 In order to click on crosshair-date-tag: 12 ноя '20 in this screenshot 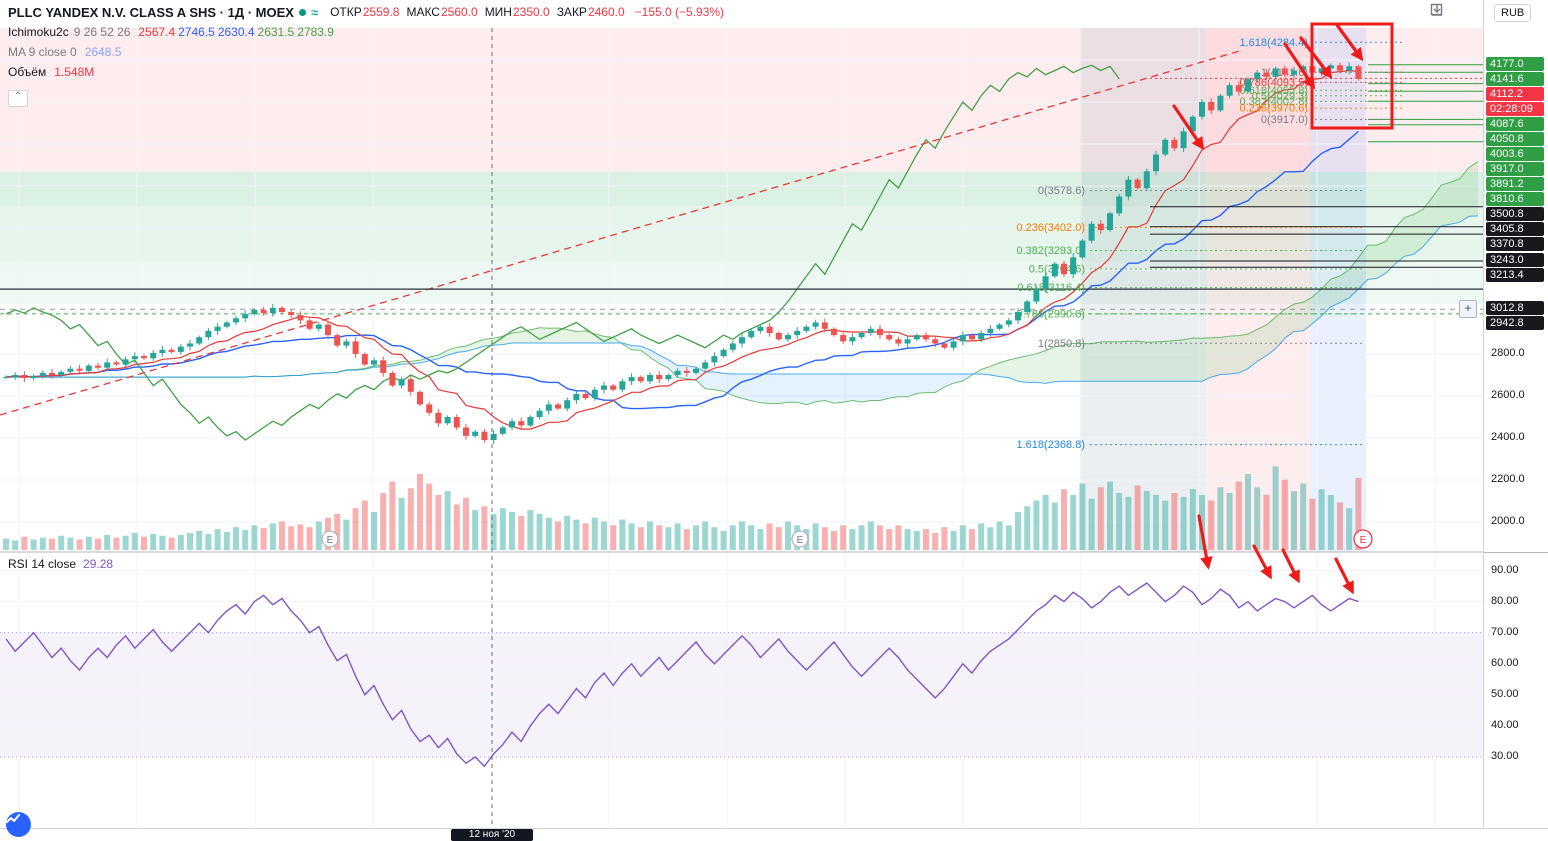, I will do `click(492, 835)`.